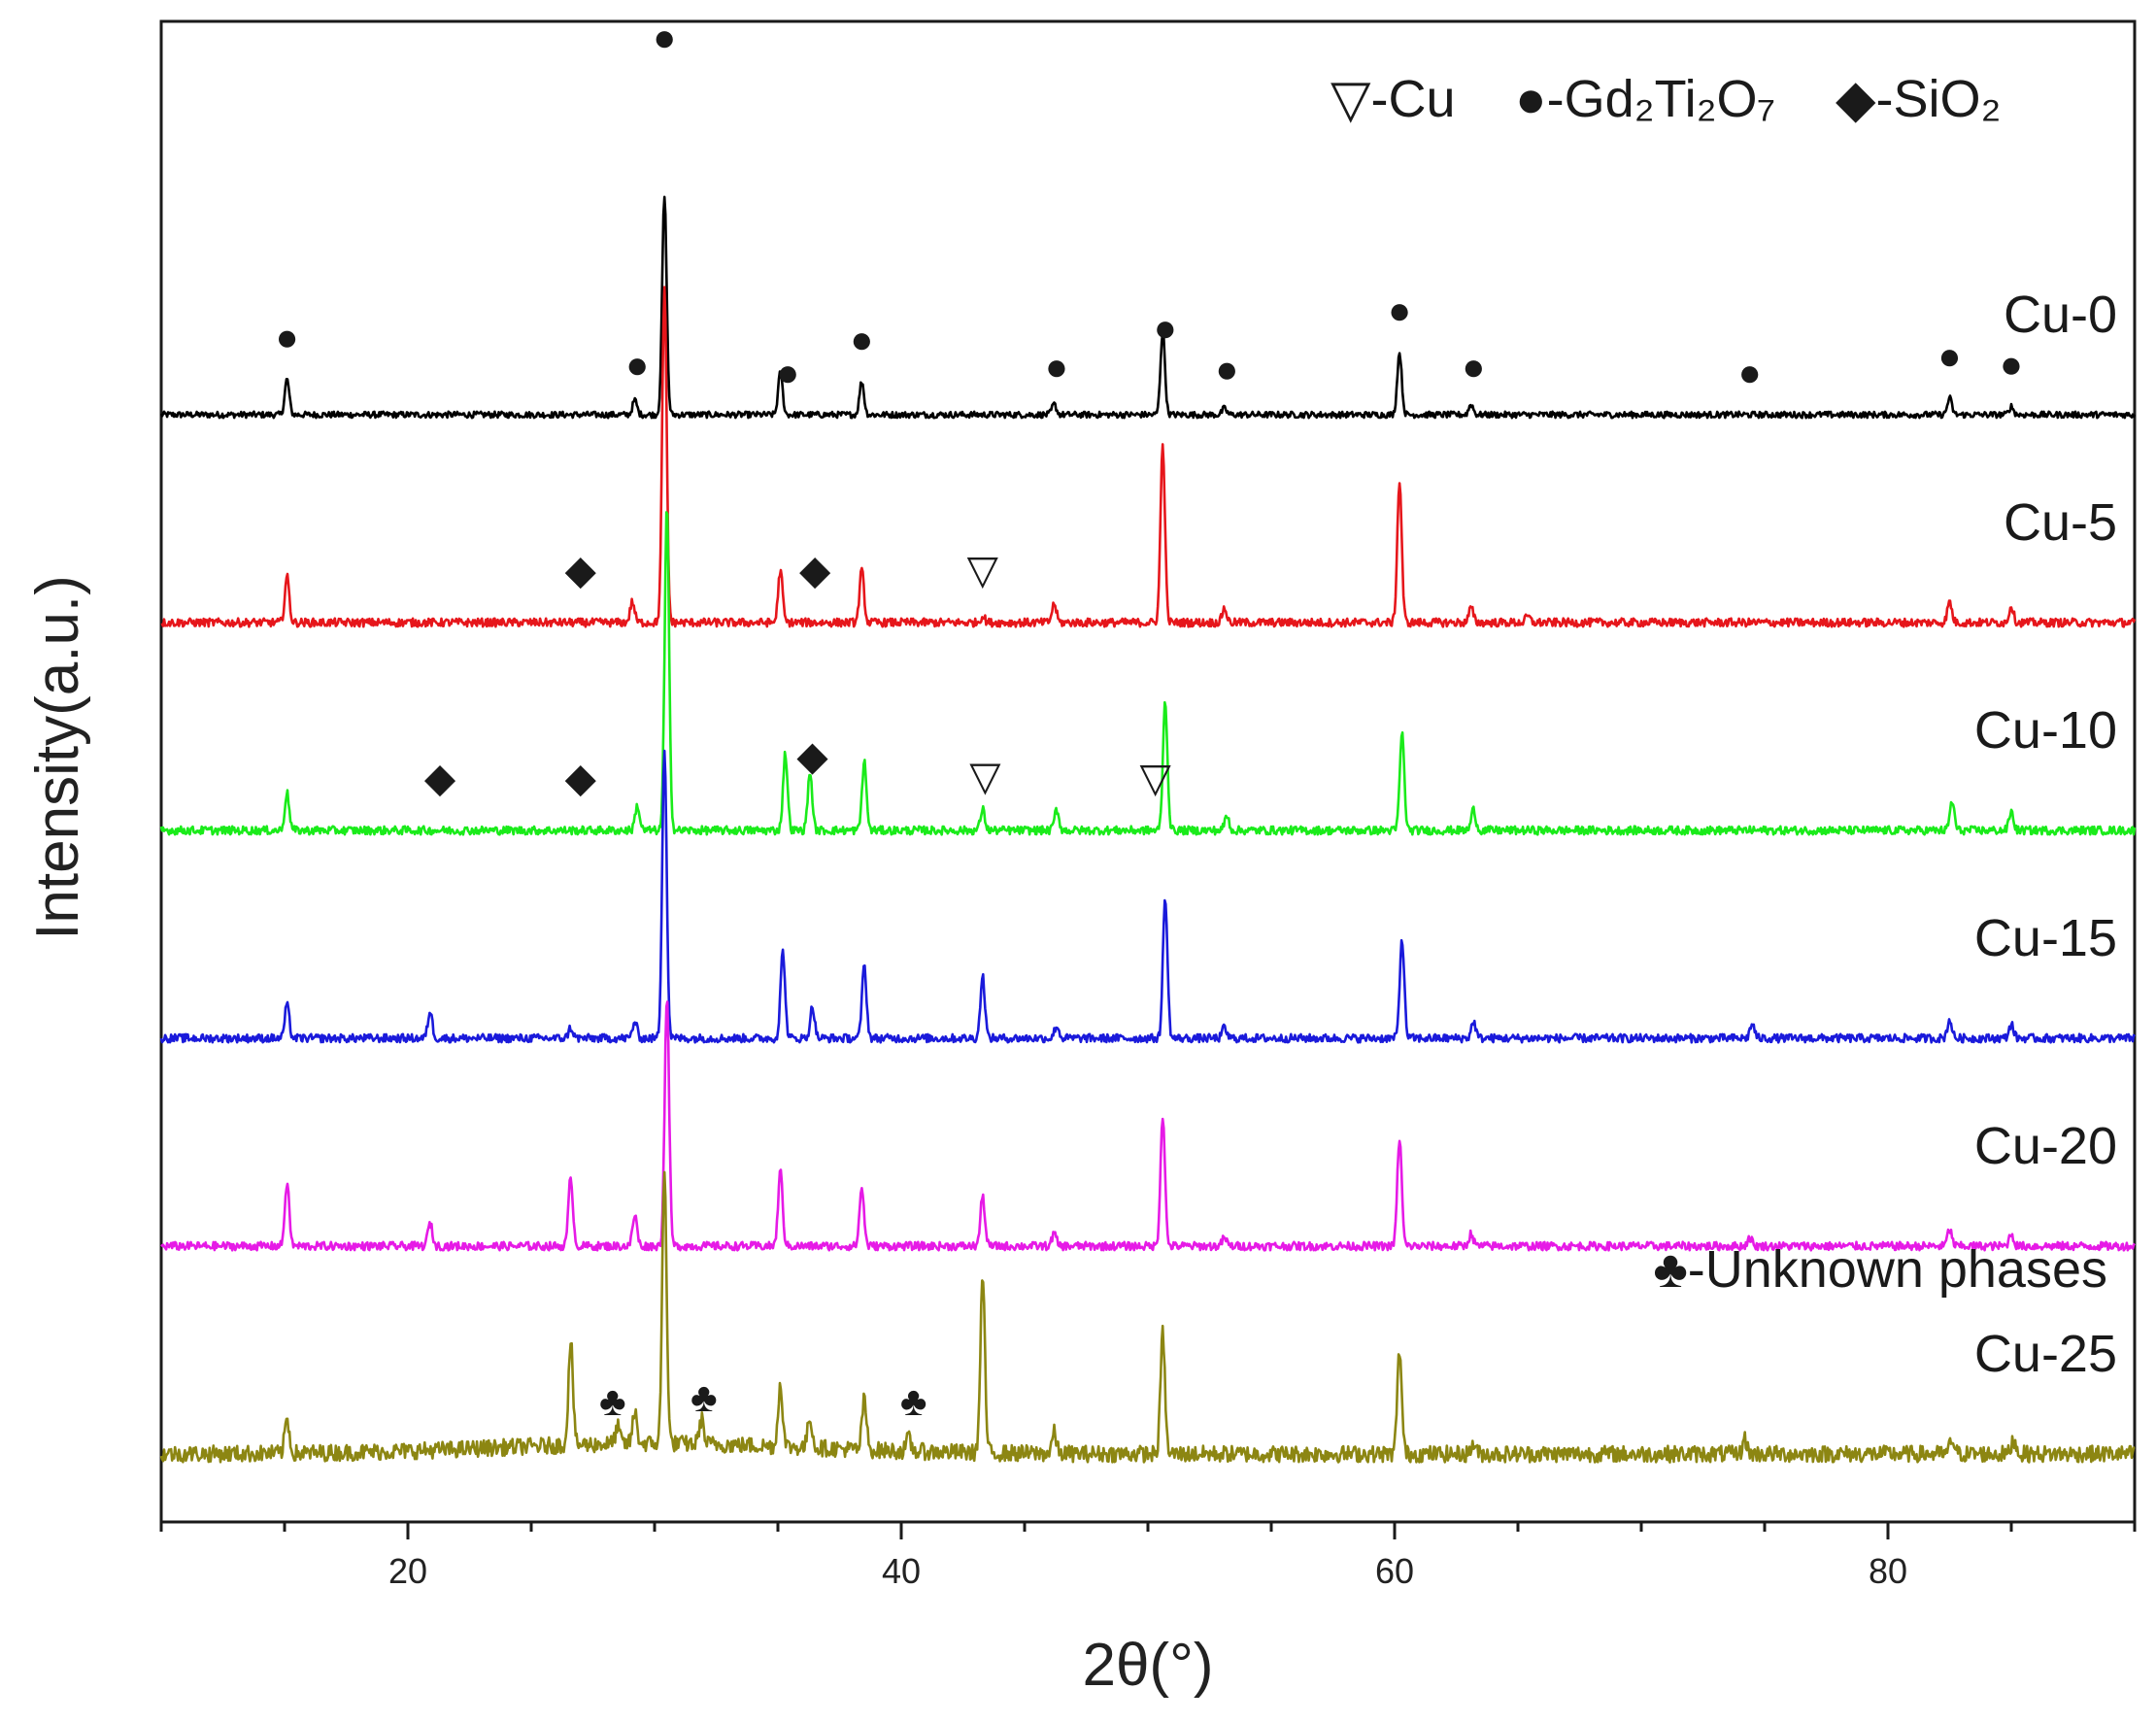 This screenshot has width=2156, height=1723. Describe the element at coordinates (1880, 1269) in the screenshot. I see `legend-unknown-phases: ♣-Unknown phases` at that location.